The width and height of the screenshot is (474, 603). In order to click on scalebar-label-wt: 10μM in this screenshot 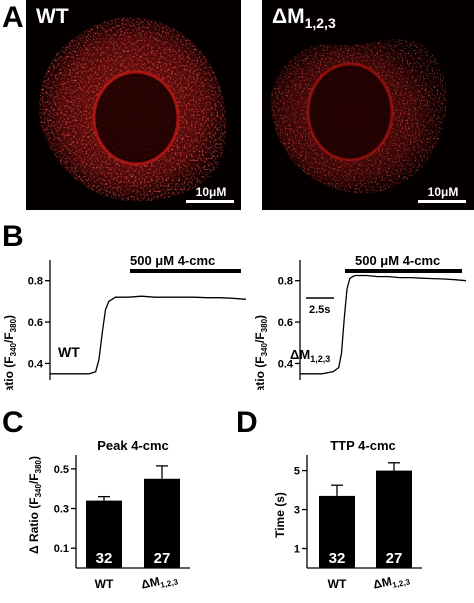, I will do `click(211, 192)`.